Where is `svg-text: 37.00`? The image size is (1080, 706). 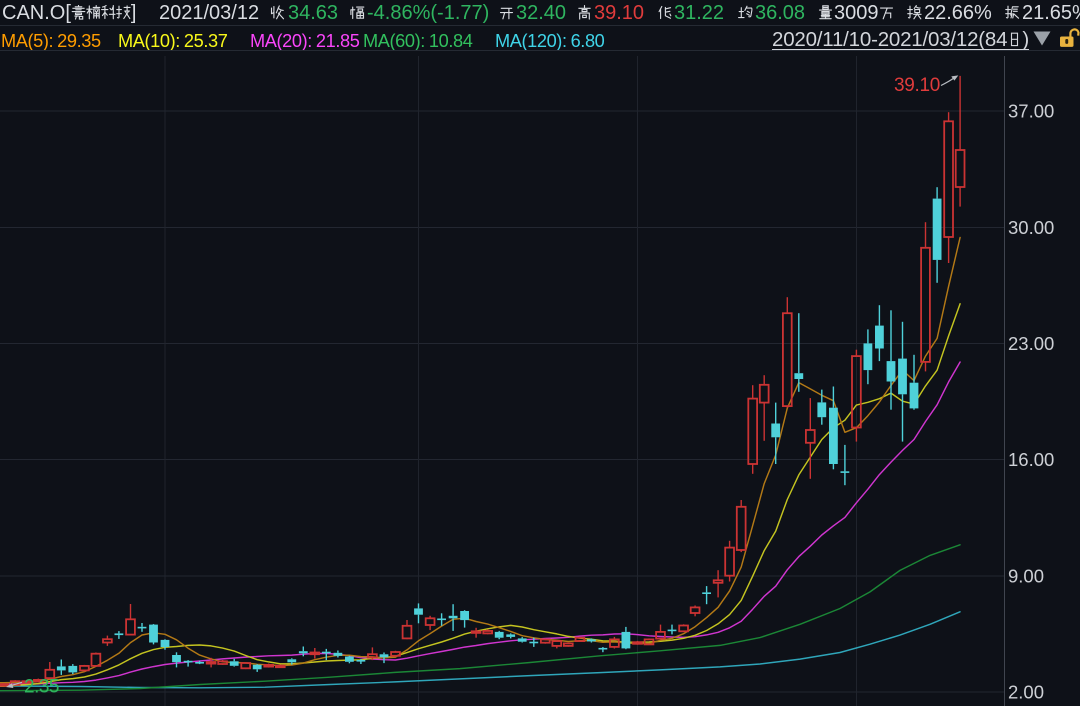
svg-text: 37.00 is located at coordinates (1031, 111).